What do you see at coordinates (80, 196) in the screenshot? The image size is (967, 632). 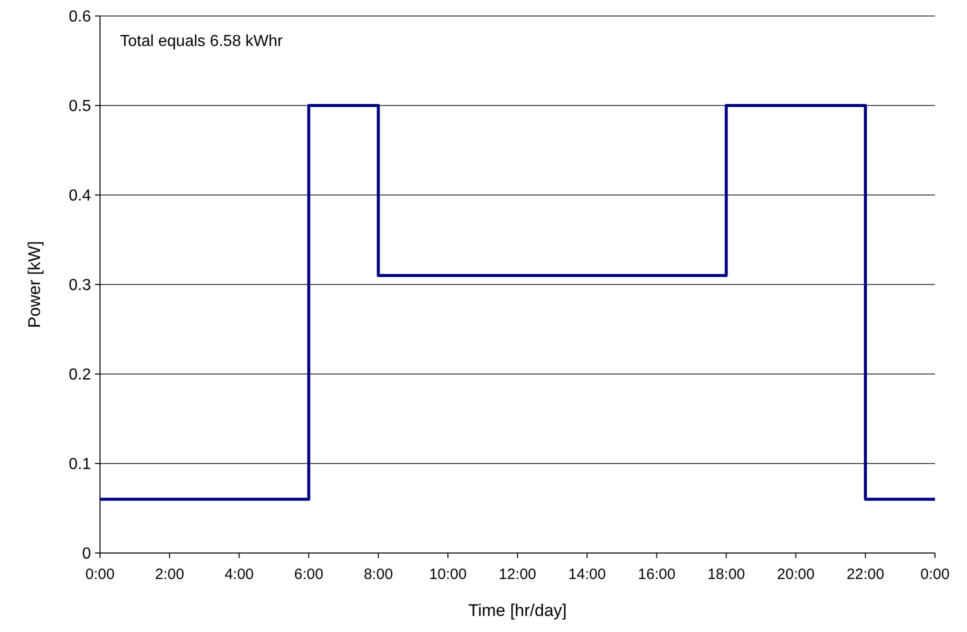 I see `y-tick-label: 0.4` at bounding box center [80, 196].